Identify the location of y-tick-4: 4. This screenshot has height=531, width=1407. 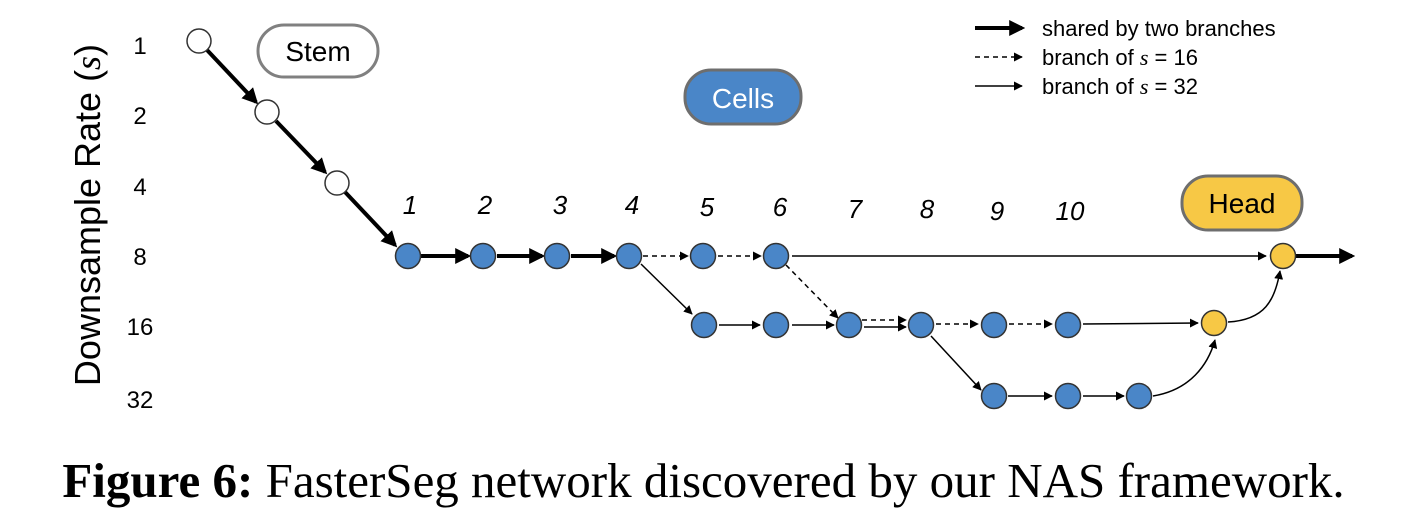
(139, 187).